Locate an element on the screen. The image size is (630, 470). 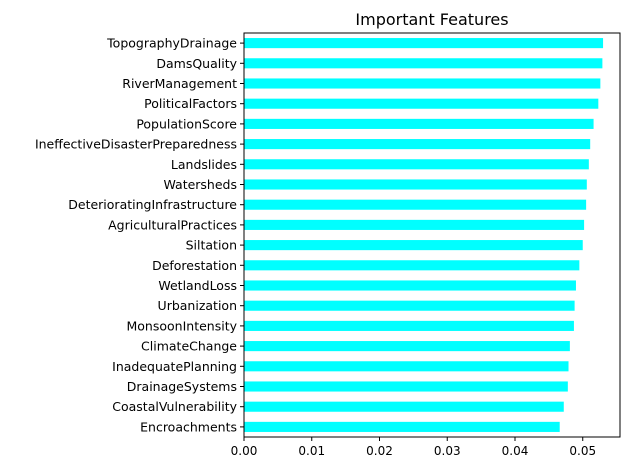
y-tick-label: PopulationScore is located at coordinates (186, 123).